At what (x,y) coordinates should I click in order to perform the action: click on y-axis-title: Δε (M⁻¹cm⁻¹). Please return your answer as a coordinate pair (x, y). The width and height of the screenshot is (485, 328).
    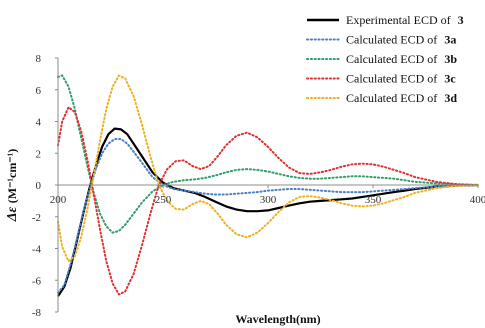
    Looking at the image, I should click on (12, 186).